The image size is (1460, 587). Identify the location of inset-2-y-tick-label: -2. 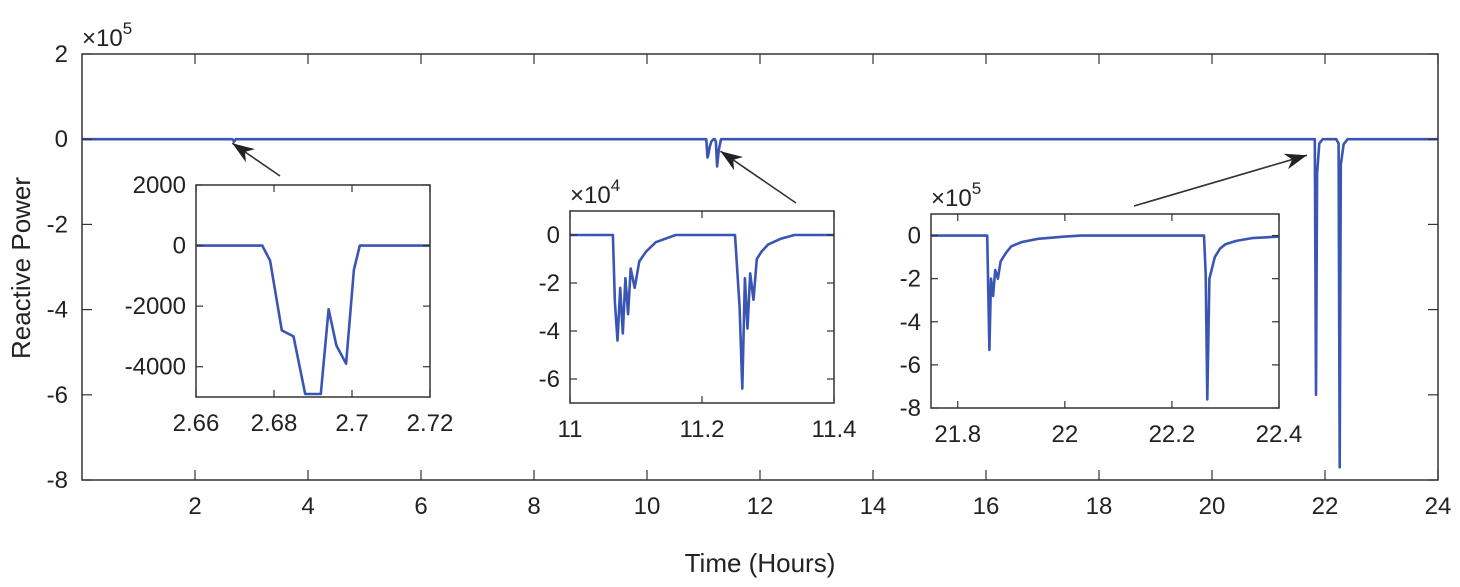
(549, 283).